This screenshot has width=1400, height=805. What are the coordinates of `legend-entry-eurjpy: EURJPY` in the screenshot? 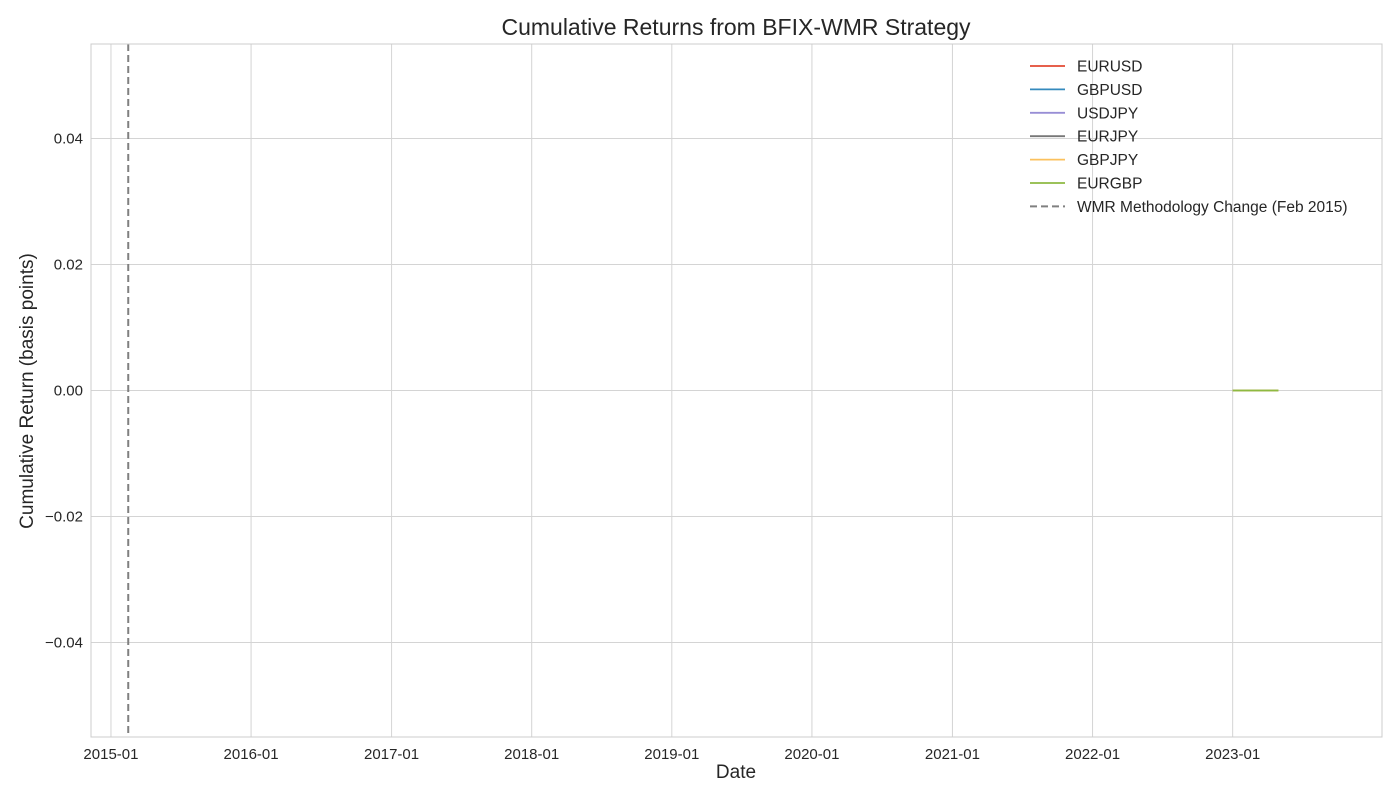 It's located at (1084, 137).